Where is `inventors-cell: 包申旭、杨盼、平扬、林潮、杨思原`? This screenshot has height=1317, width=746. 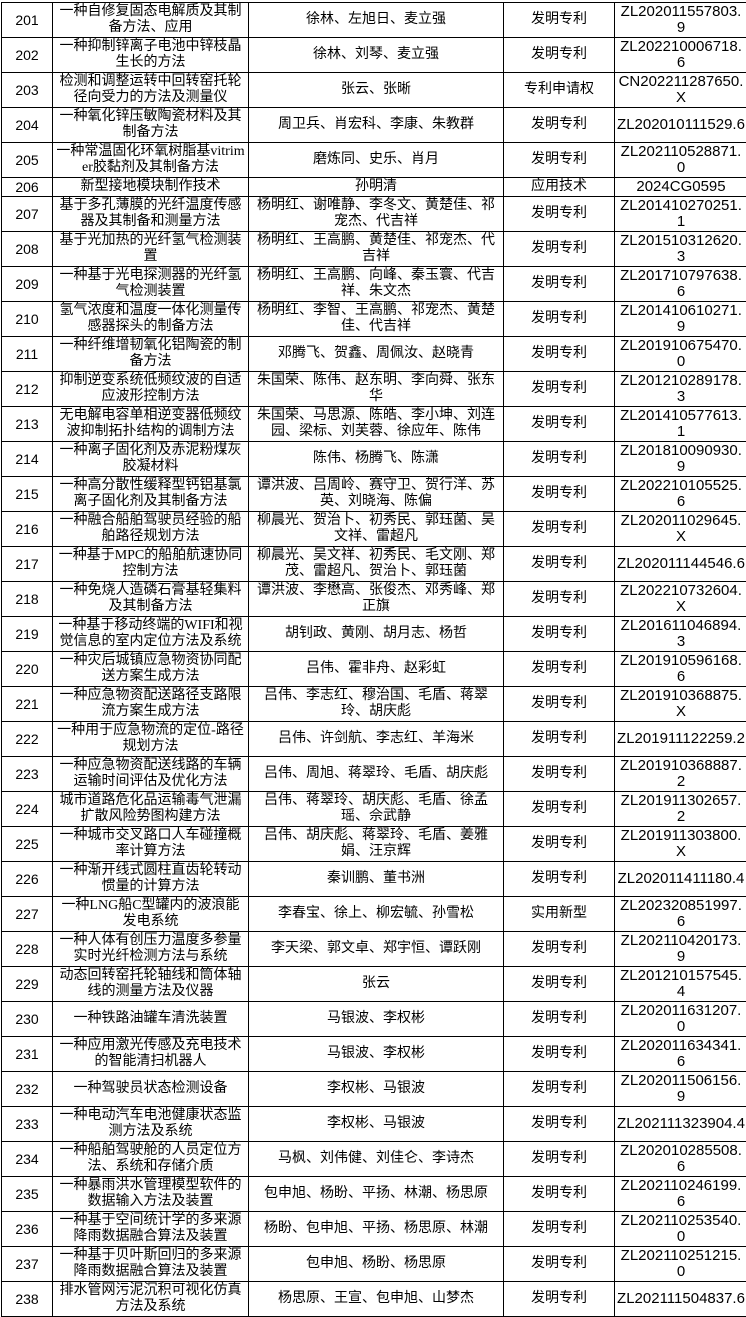
inventors-cell: 包申旭、杨盼、平扬、林潮、杨思原 is located at coordinates (376, 1194).